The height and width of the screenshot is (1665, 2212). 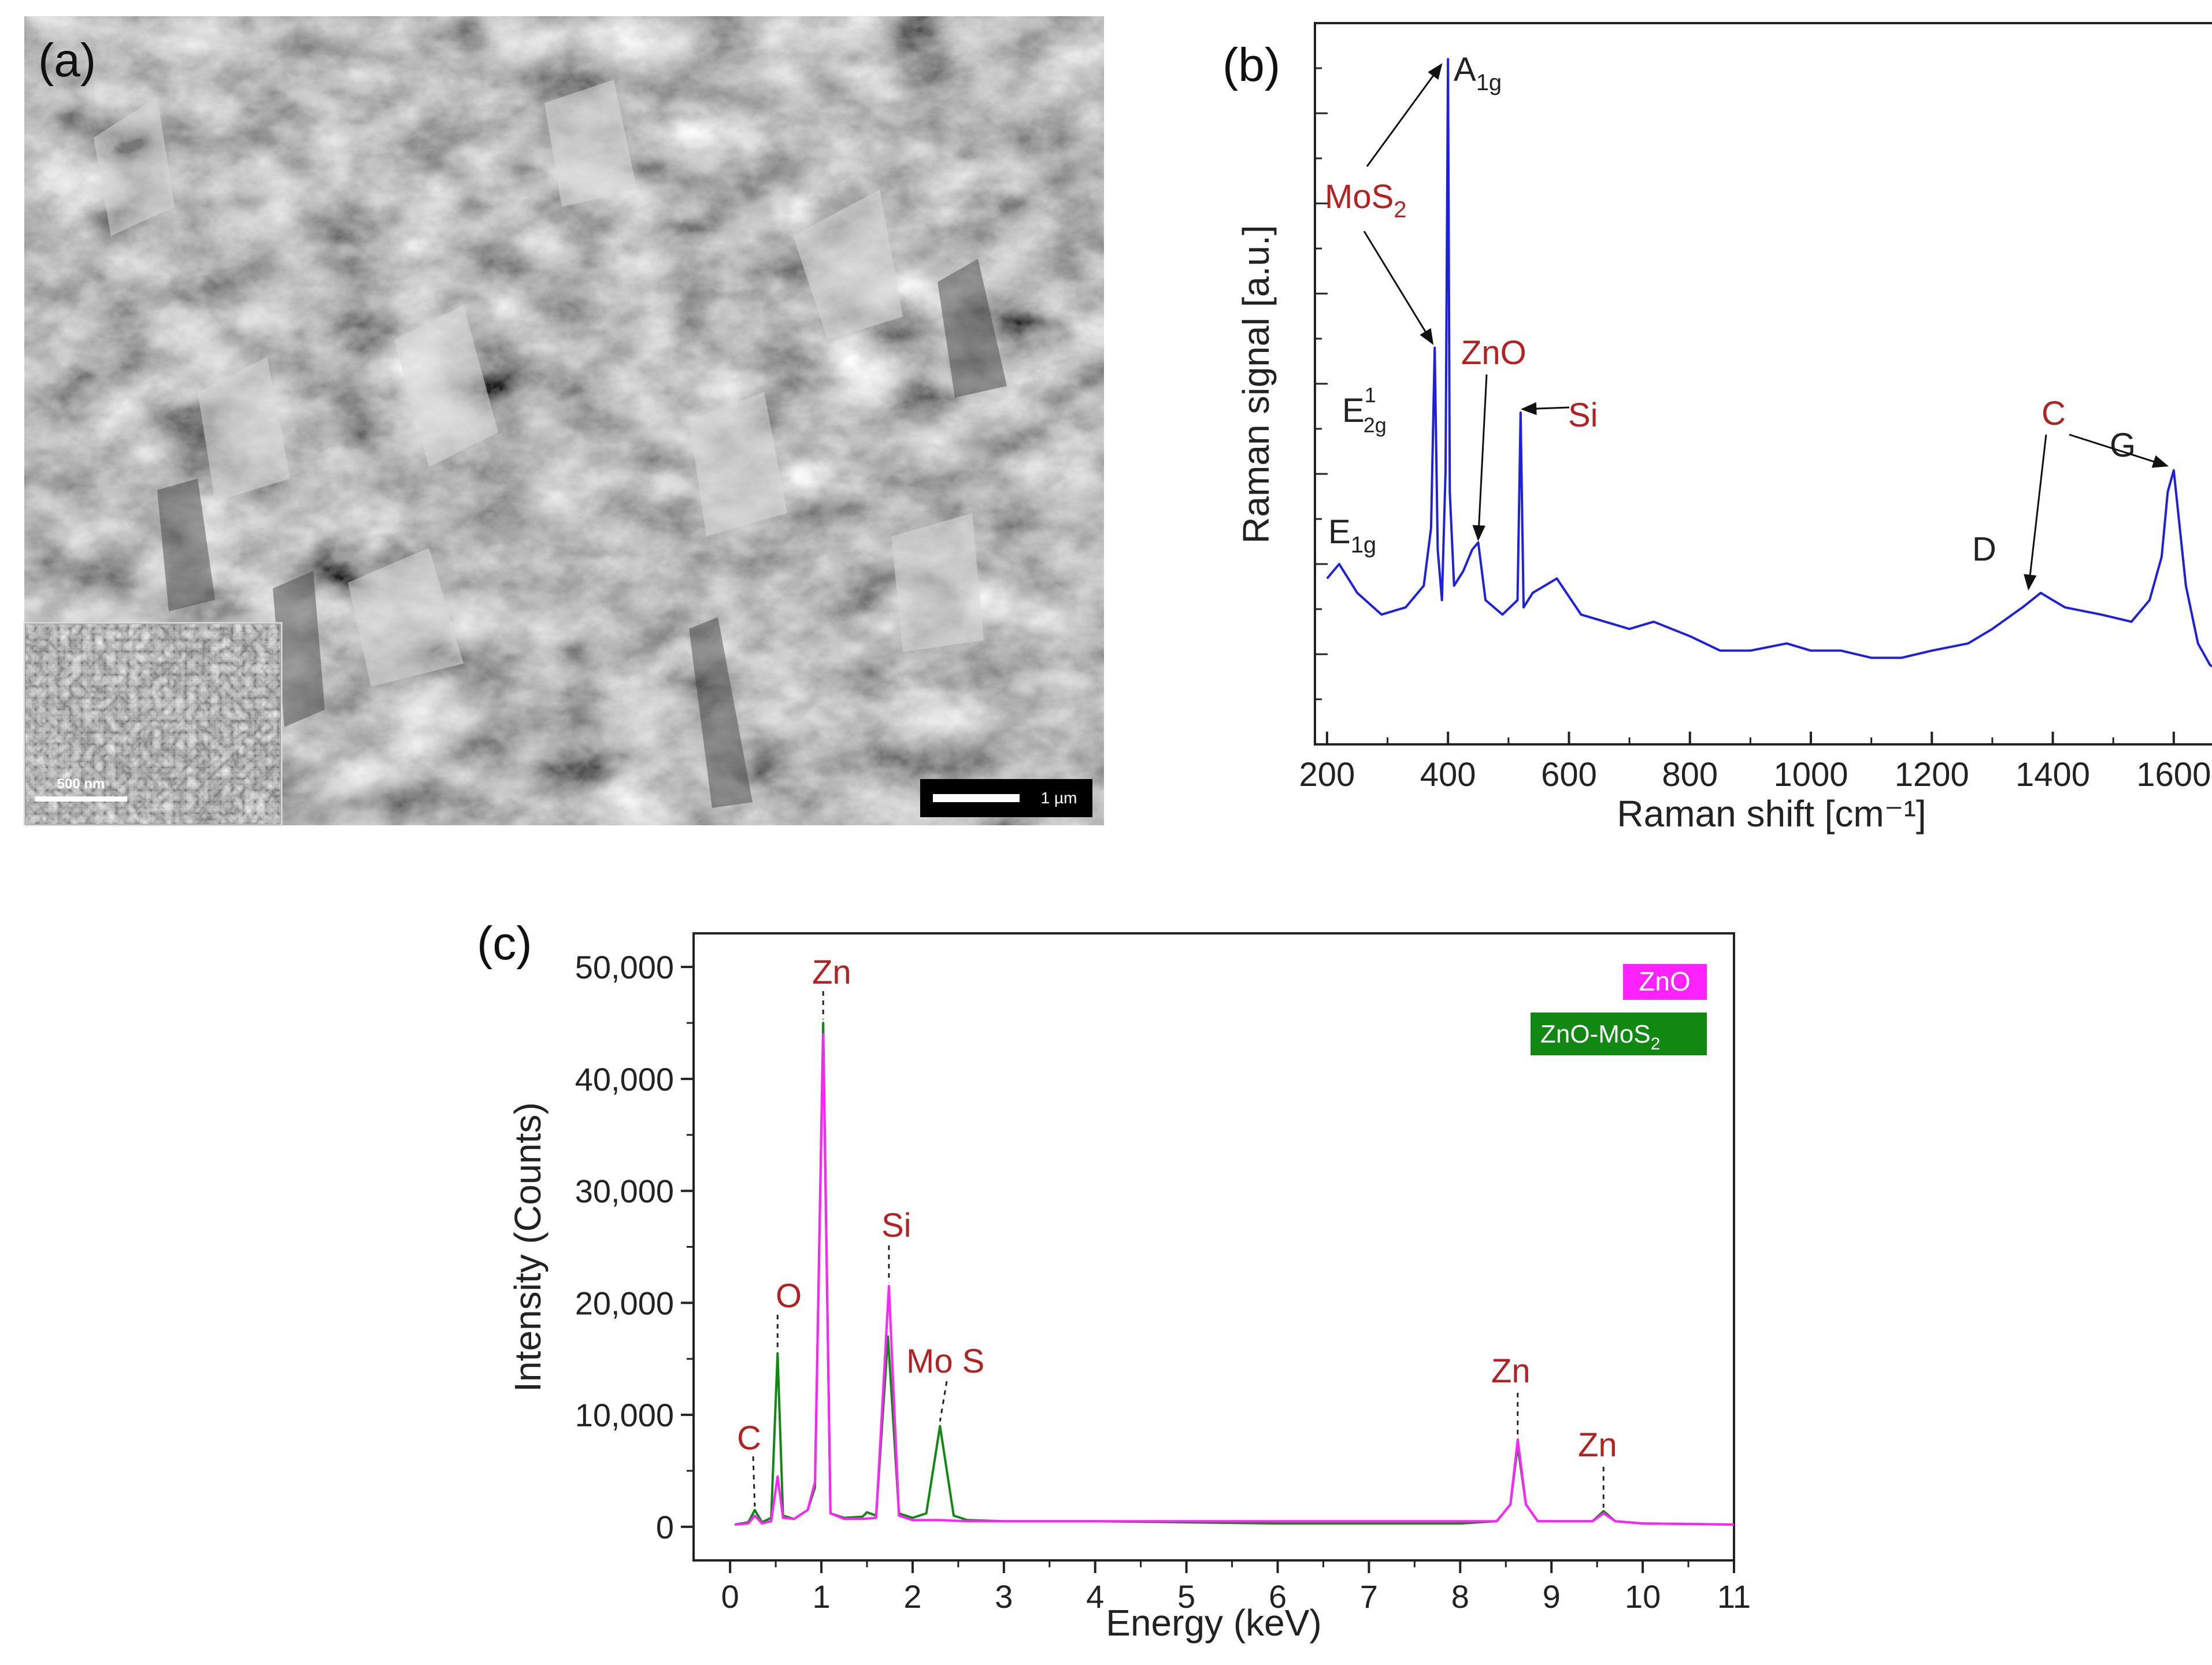 What do you see at coordinates (2052, 774) in the screenshot?
I see `raman-x-tick-label: 1400` at bounding box center [2052, 774].